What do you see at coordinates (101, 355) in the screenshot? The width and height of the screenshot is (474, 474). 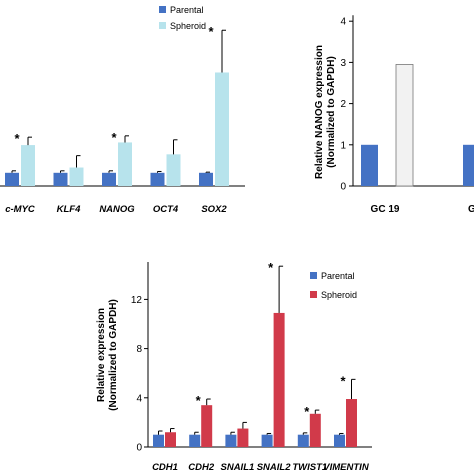 I see `y-axis-title-line1: Relative expression` at bounding box center [101, 355].